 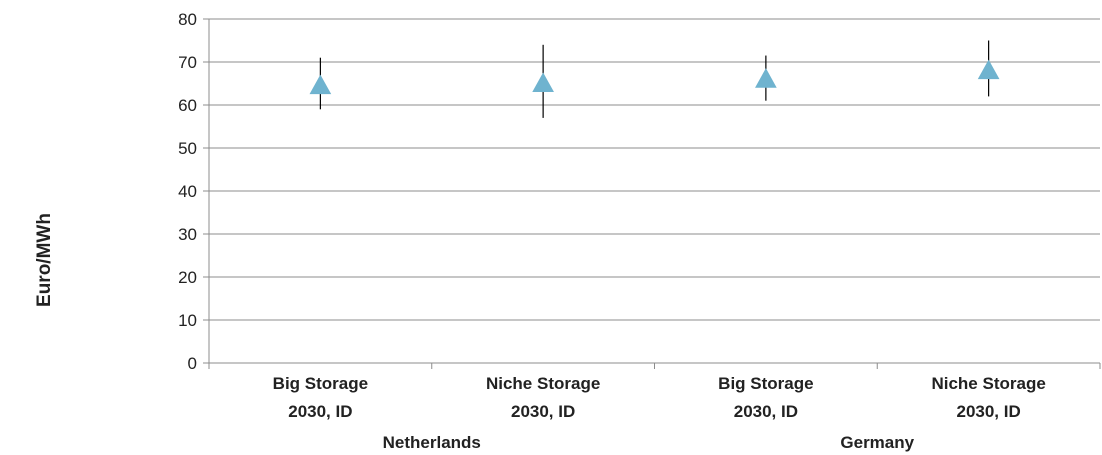 I want to click on y-axis-label: Euro/MWh, so click(x=44, y=260).